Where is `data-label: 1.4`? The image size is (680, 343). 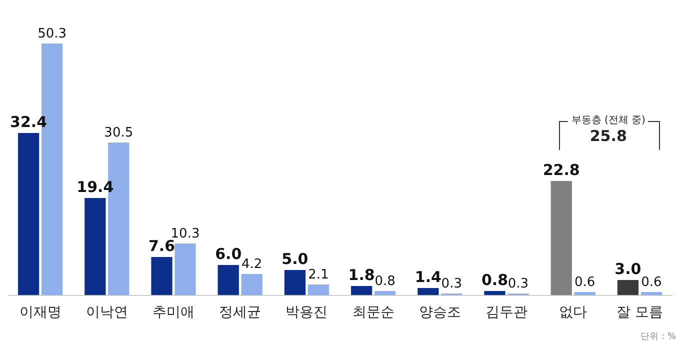
data-label: 1.4 is located at coordinates (428, 277).